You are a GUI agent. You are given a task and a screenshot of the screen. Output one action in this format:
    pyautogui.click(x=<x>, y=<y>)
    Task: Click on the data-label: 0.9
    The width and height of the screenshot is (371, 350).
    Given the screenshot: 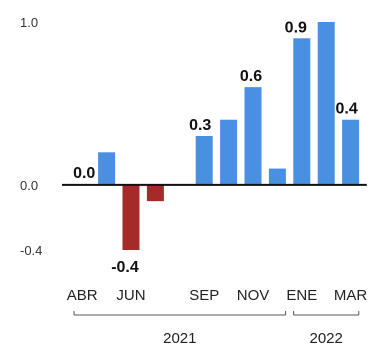 What is the action you would take?
    pyautogui.click(x=296, y=27)
    